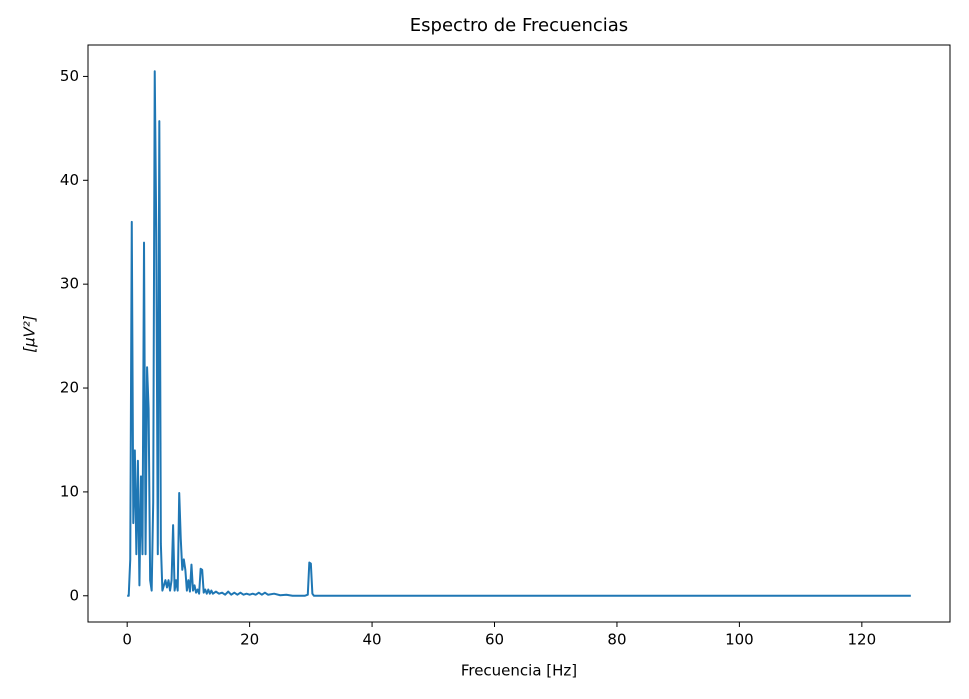 The height and width of the screenshot is (699, 969). I want to click on x-tick-label: 100, so click(739, 640).